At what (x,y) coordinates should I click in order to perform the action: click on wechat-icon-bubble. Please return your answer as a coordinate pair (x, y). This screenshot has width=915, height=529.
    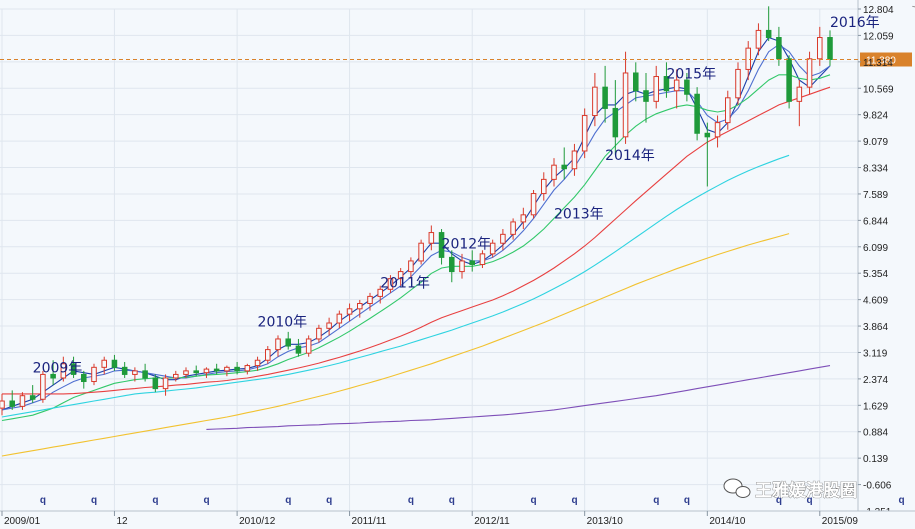
    Looking at the image, I should click on (743, 492).